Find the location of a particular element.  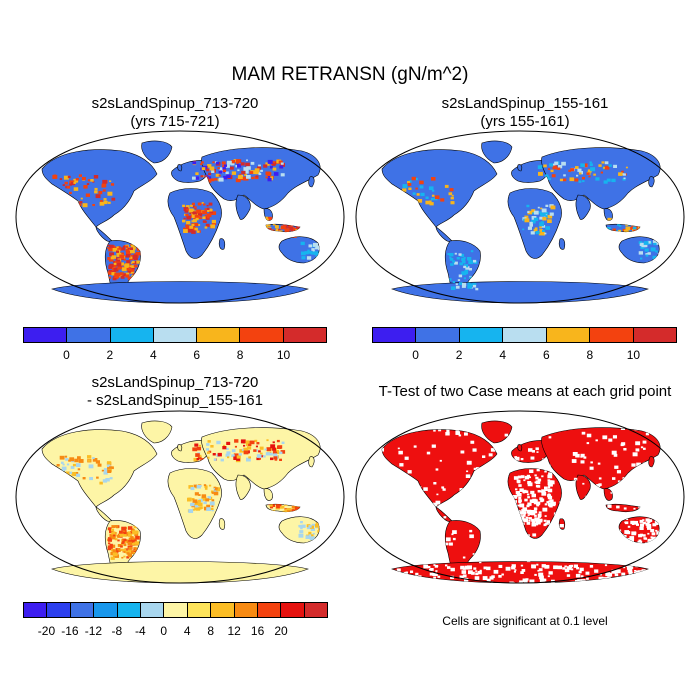

colorbar-difference is located at coordinates (175, 610).